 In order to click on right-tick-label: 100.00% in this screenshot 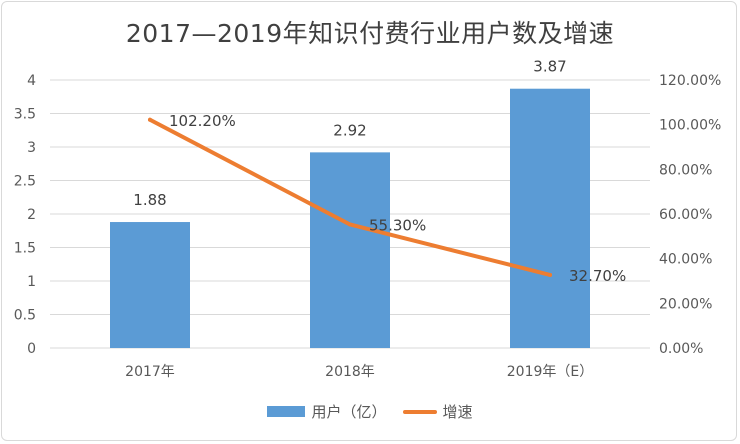, I will do `click(690, 126)`.